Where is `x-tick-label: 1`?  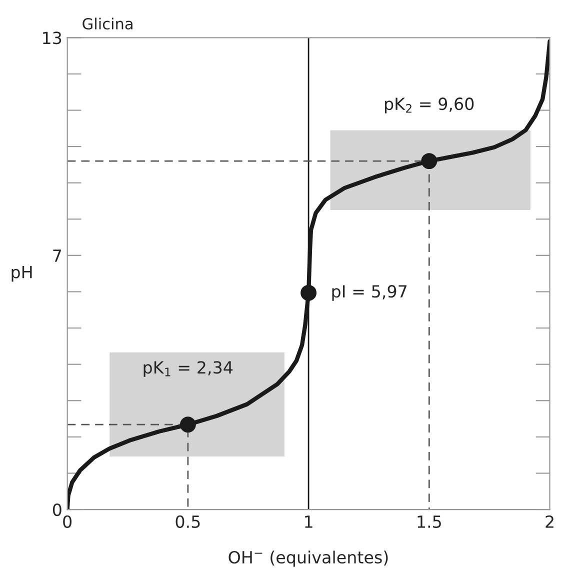 x-tick-label: 1 is located at coordinates (308, 522).